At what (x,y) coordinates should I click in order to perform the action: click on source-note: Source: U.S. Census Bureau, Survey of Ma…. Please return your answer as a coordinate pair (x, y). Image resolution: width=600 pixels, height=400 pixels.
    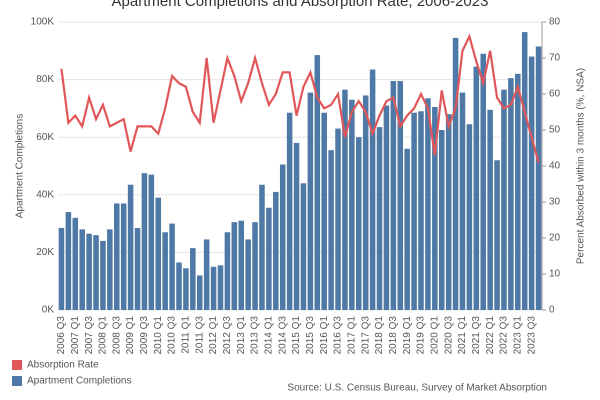
    Looking at the image, I should click on (417, 388).